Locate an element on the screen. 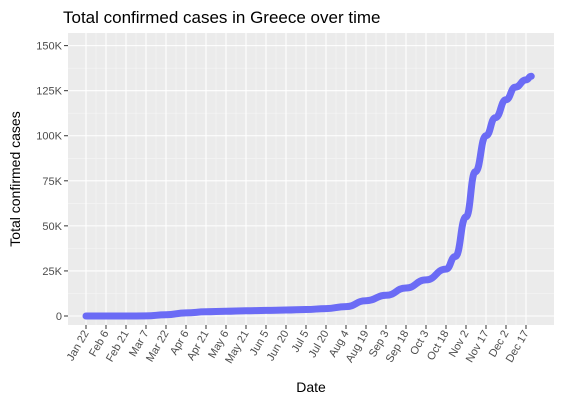 The image size is (562, 401). y-tick-label: 100K is located at coordinates (49, 137).